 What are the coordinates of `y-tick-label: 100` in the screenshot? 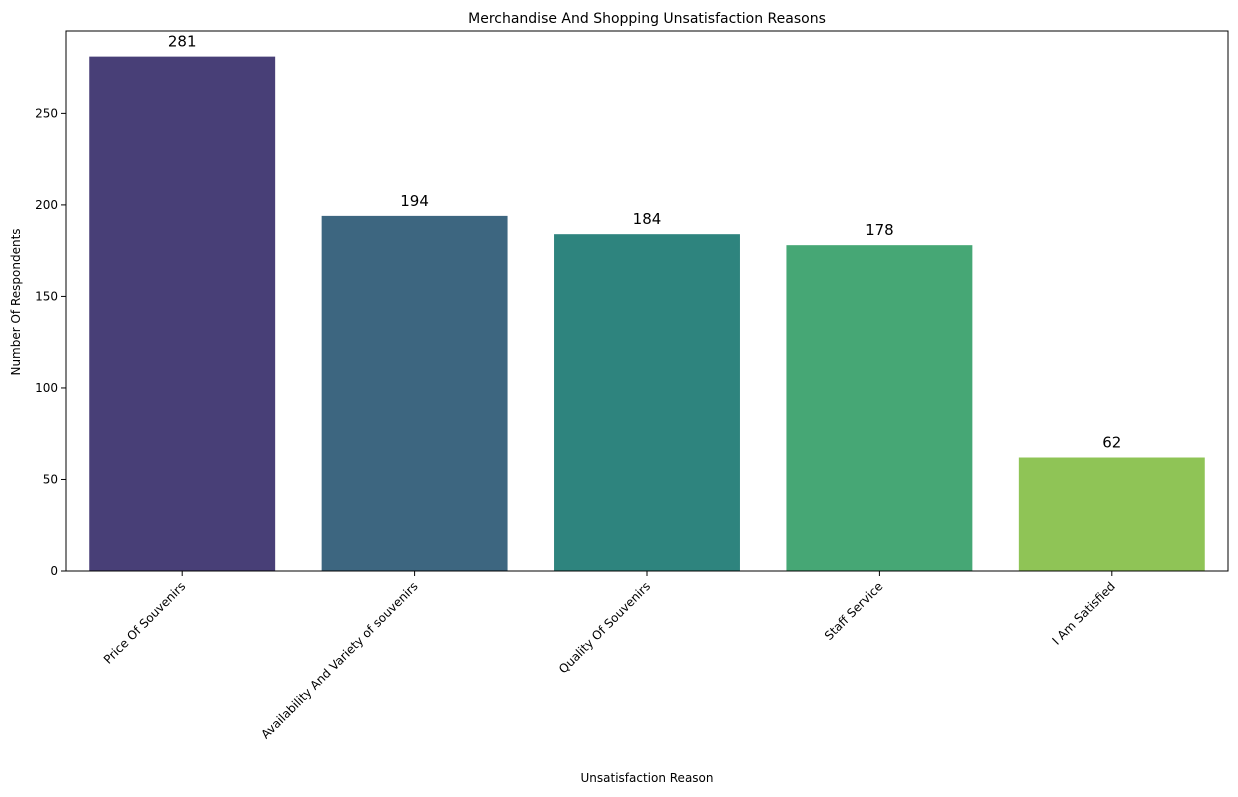 It's located at (46, 388).